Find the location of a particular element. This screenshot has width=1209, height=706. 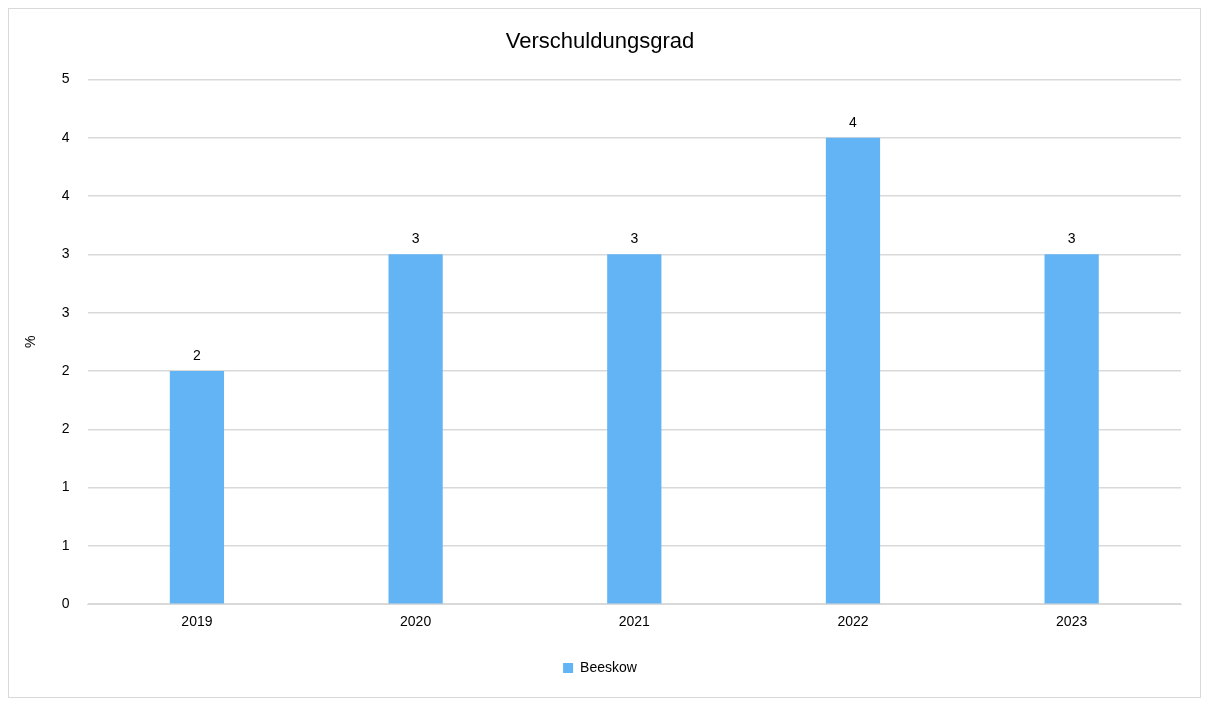

x-tick-label: 2019 is located at coordinates (197, 621).